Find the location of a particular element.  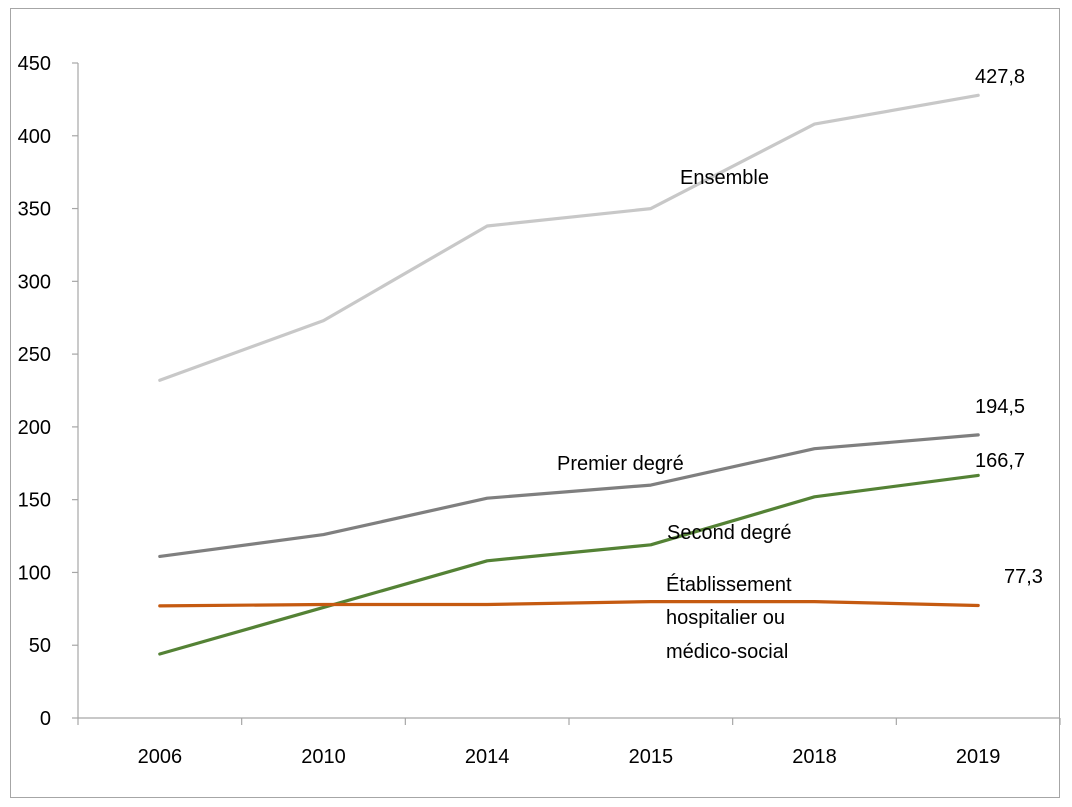

y-tick-label: 450 is located at coordinates (34, 64).